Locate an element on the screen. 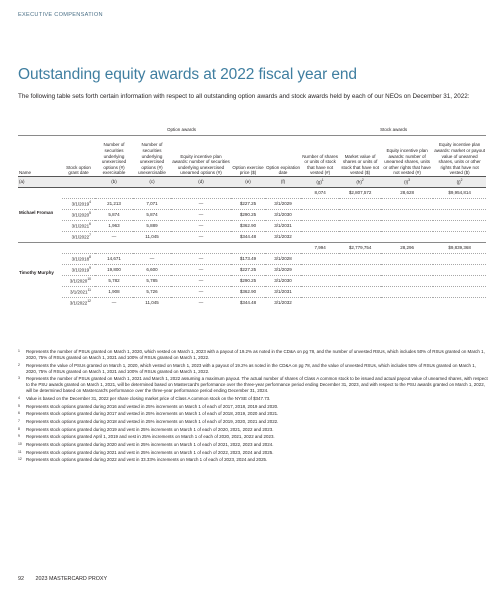  cell-c: 5,726 is located at coordinates (152, 292).